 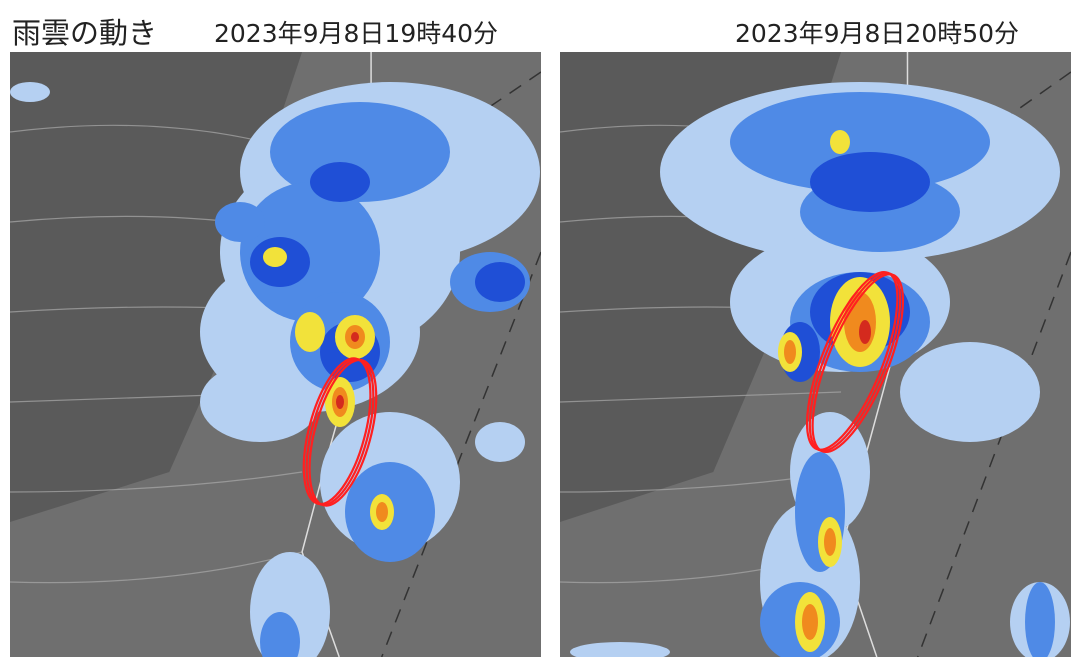 I want to click on panel-right-timestamp: 2023年9月8日20時50分, so click(x=877, y=33).